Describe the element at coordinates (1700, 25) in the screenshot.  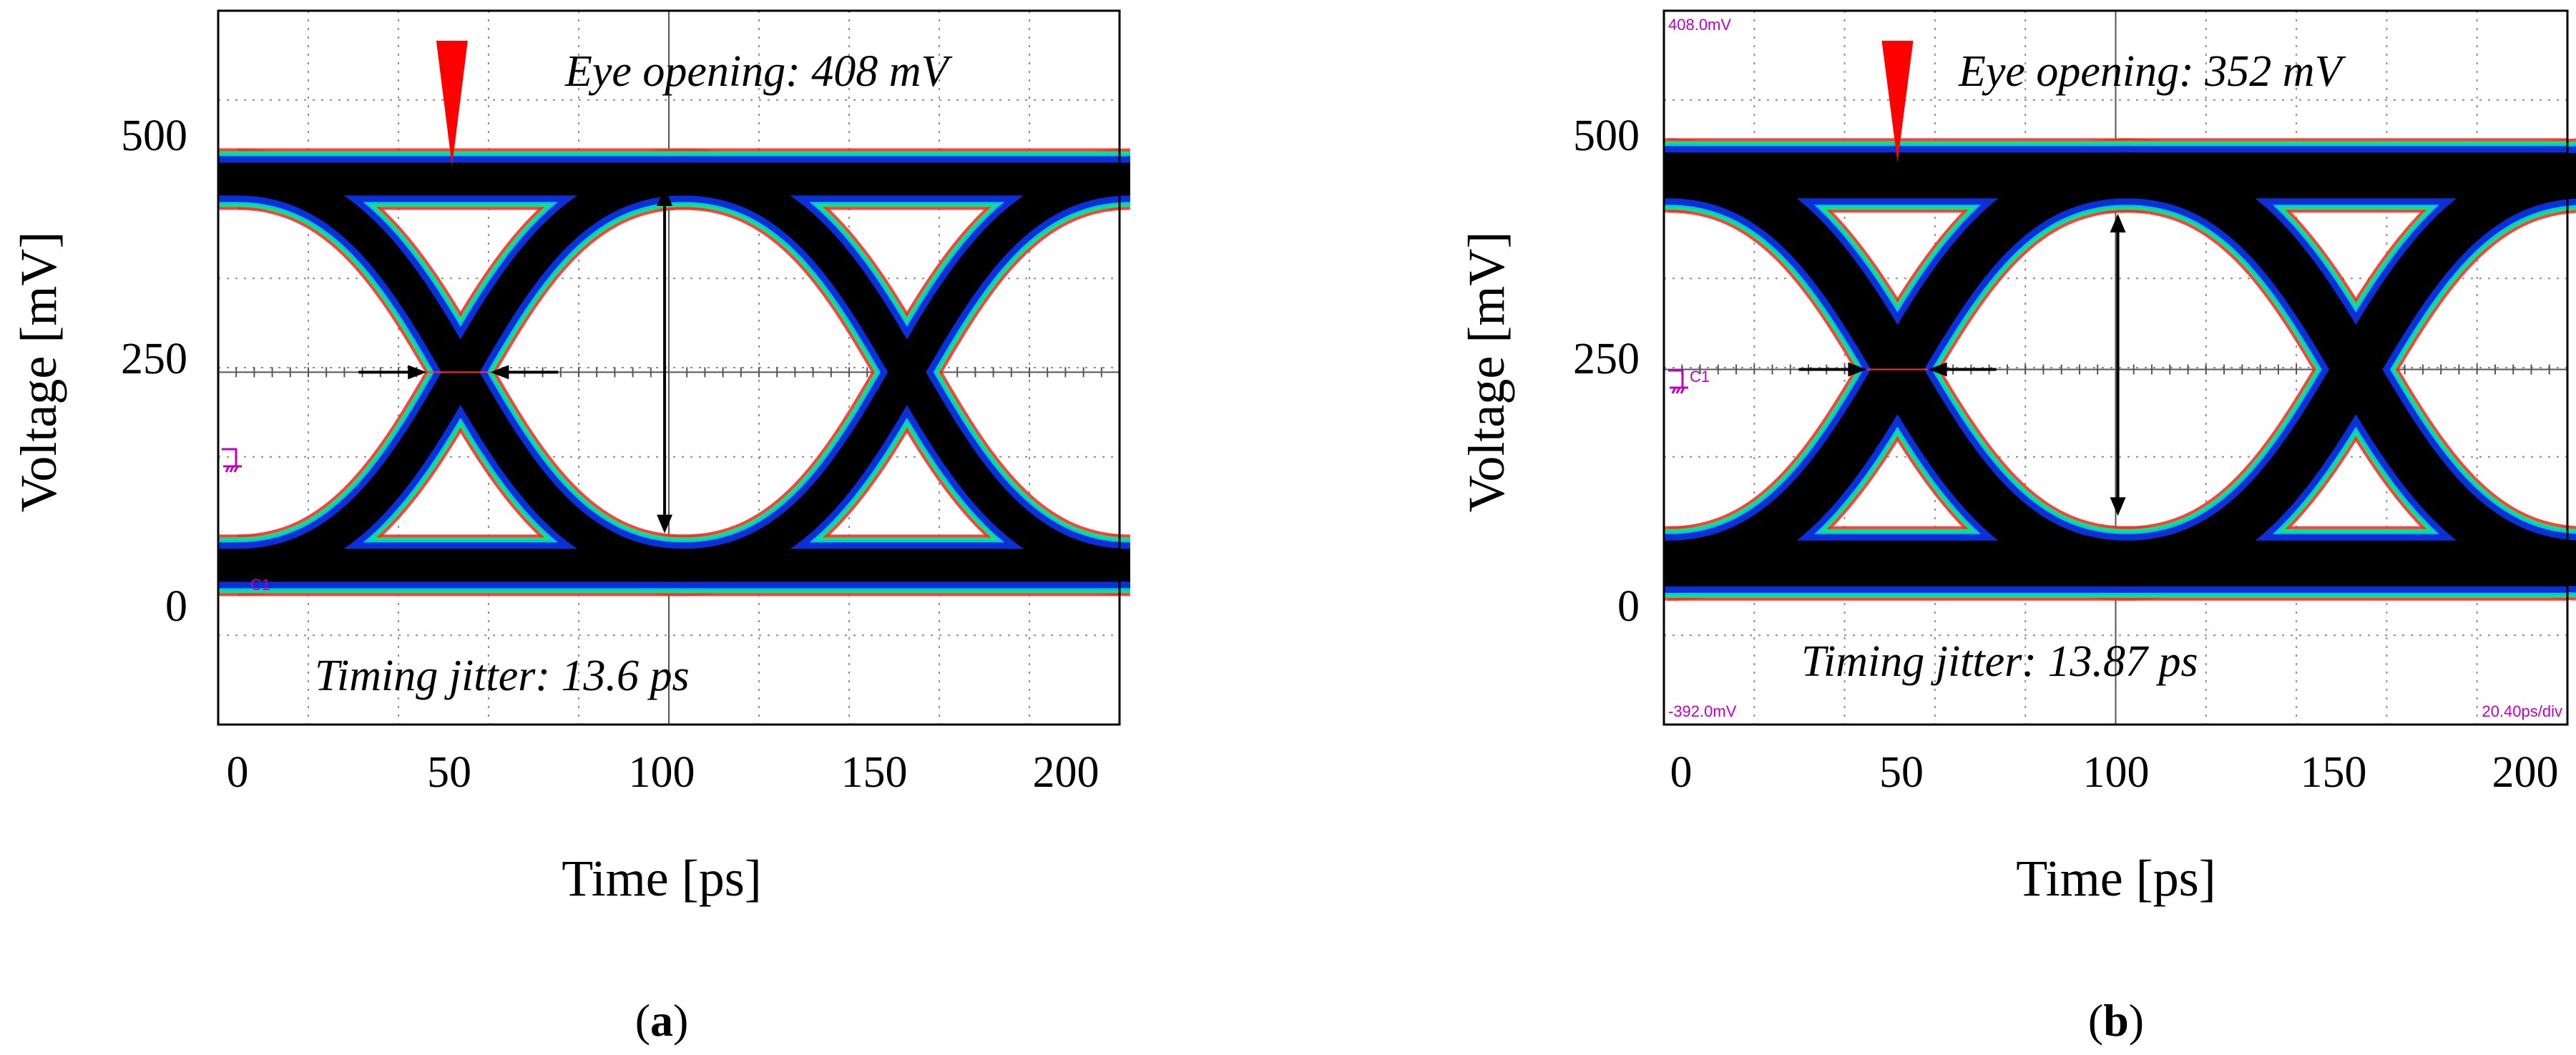
I see `panel-b-scope-top-left: 408.0mV` at that location.